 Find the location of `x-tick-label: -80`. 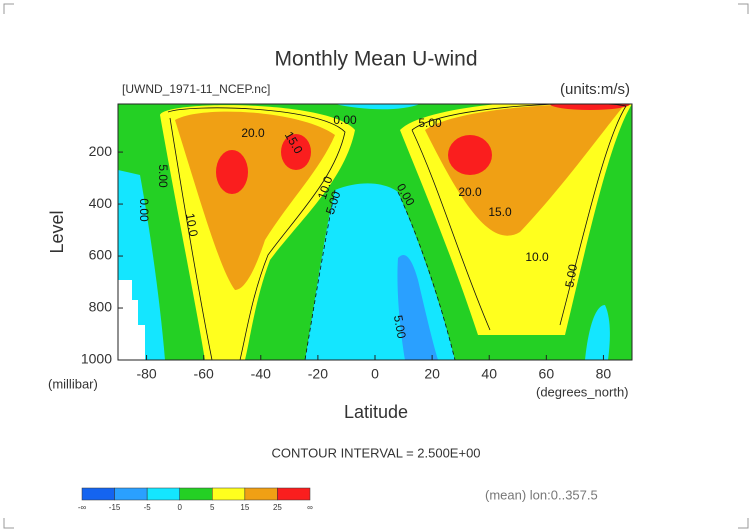

x-tick-label: -80 is located at coordinates (146, 374).